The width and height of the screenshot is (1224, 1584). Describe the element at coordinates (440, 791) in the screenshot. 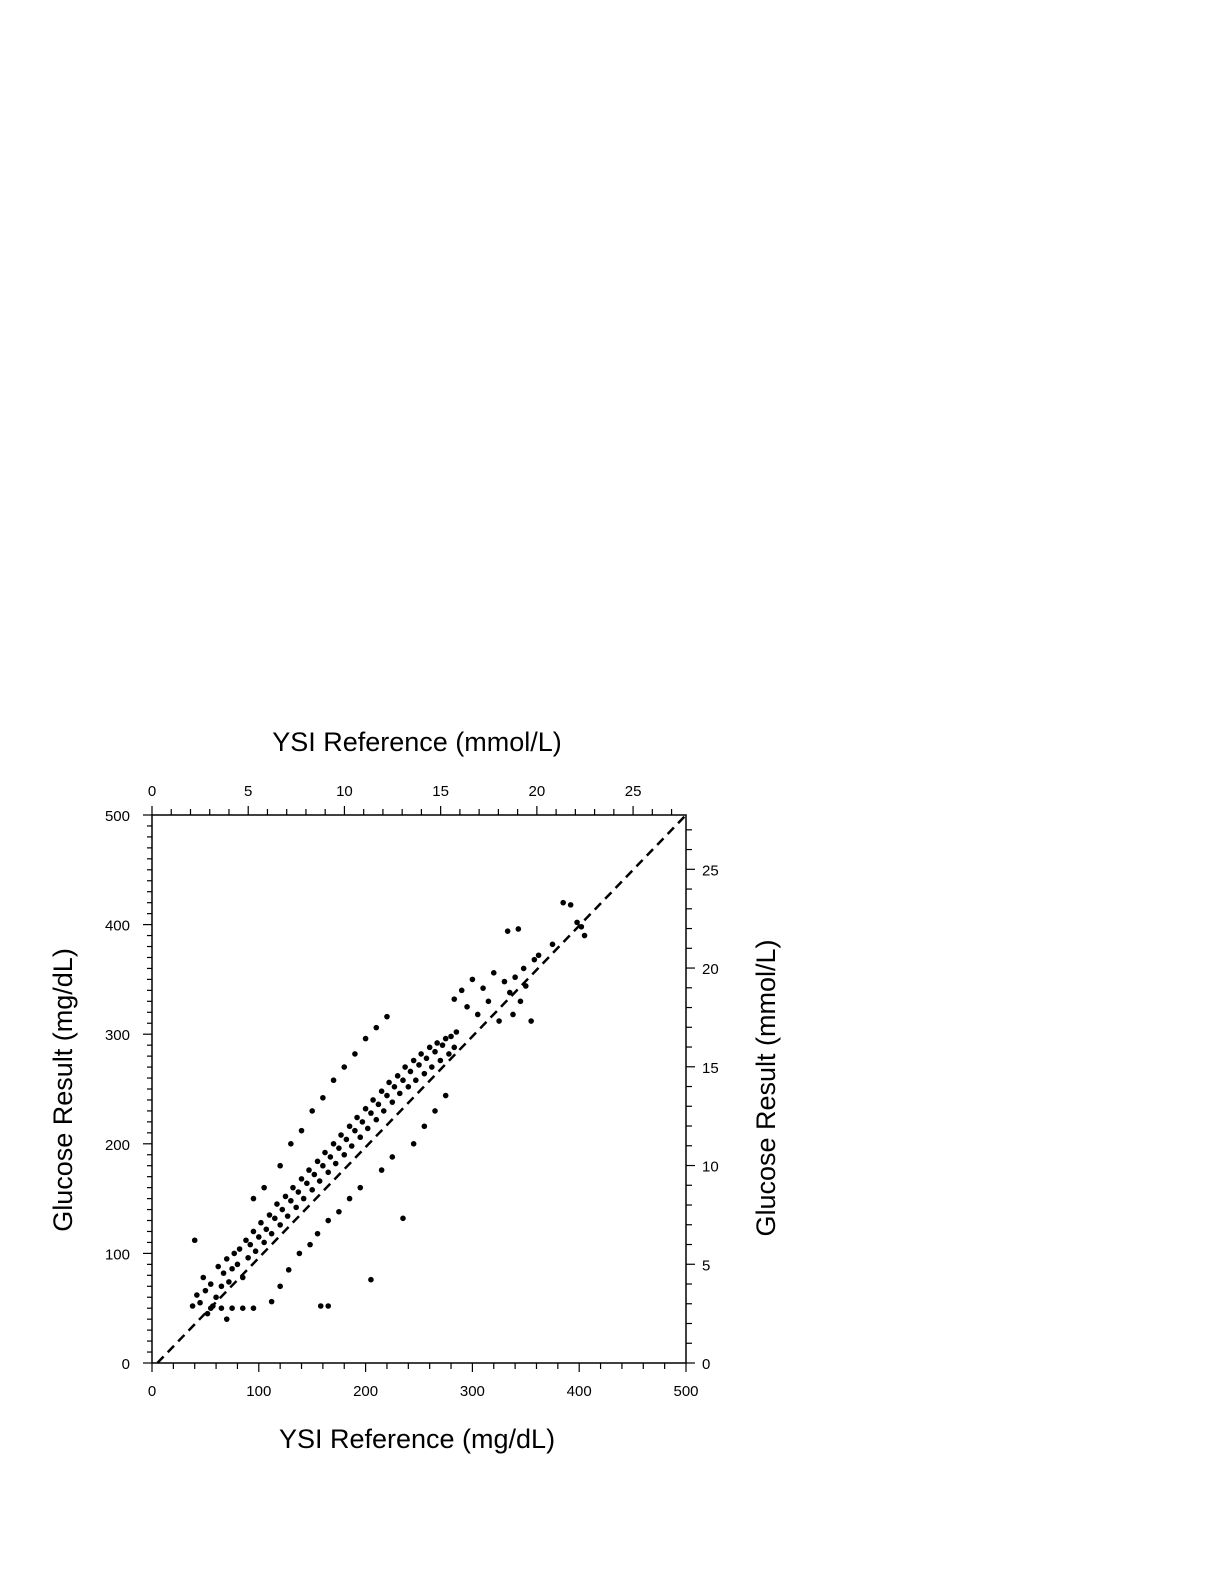

I see `x2-tick-label: 15` at that location.